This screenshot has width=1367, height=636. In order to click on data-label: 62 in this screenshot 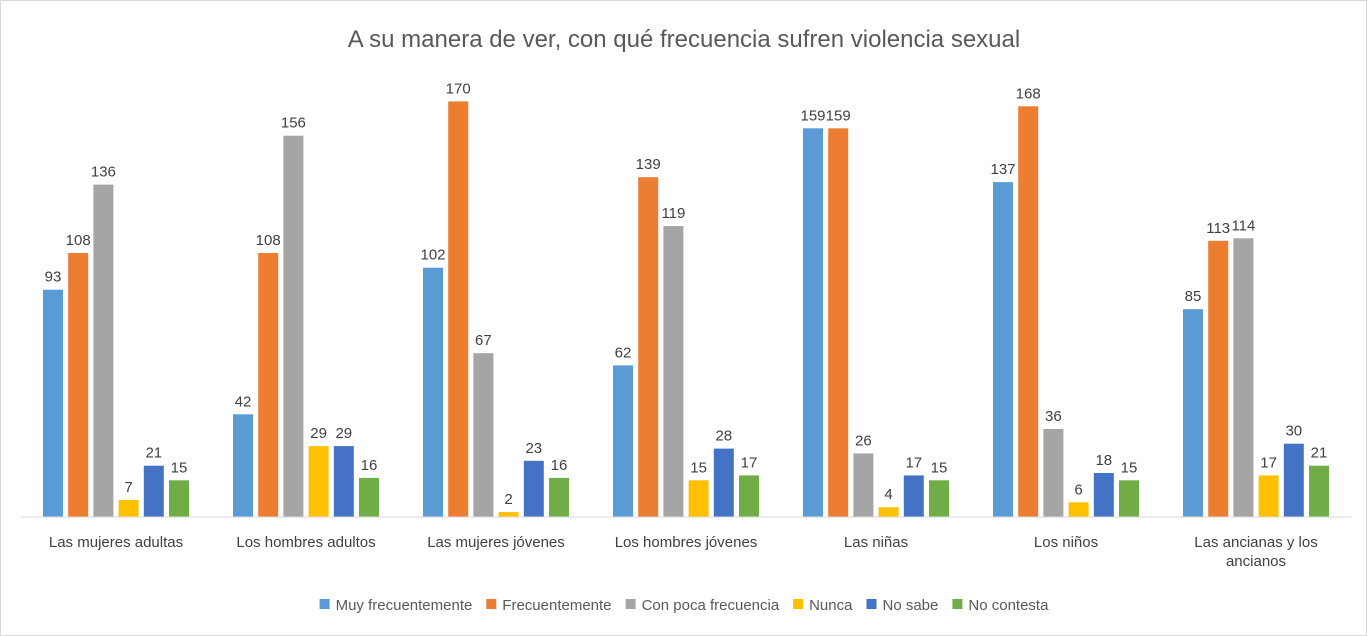, I will do `click(623, 352)`.